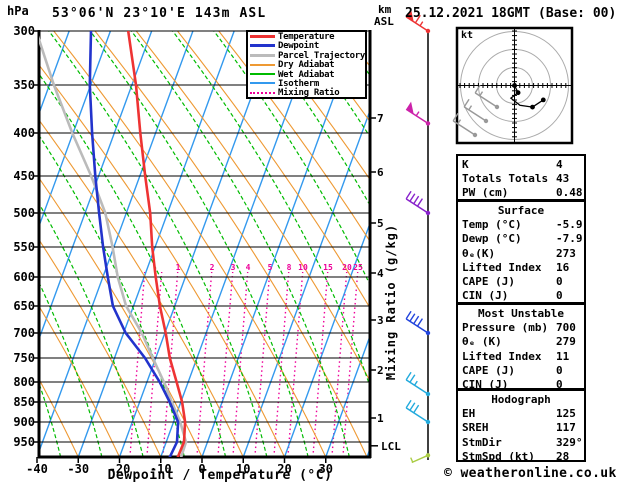 Image resolution: width=629 pixels, height=486 pixels. Describe the element at coordinates (563, 267) in the screenshot. I see `stat-value: 16` at that location.